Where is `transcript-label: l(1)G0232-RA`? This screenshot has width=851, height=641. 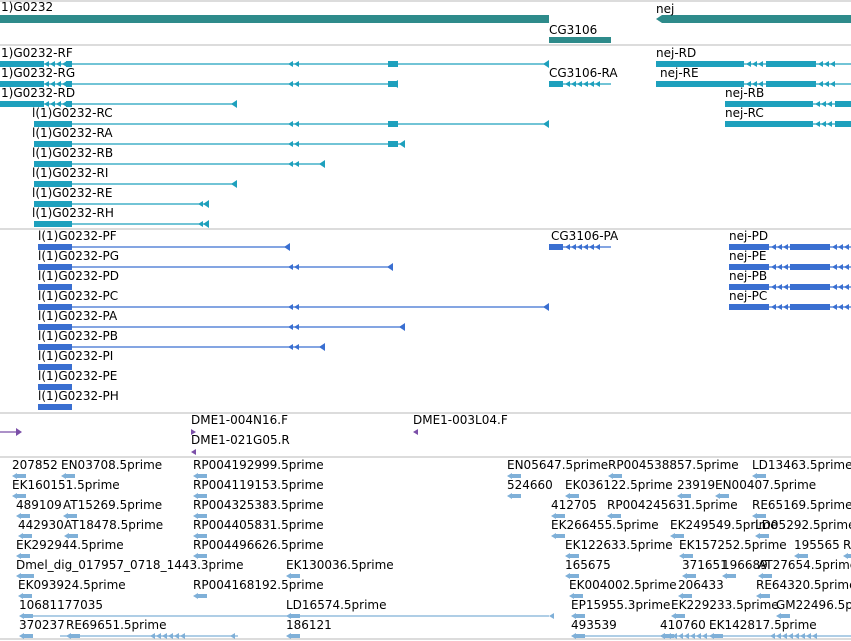 transcript-label: l(1)G0232-RA is located at coordinates (72, 133).